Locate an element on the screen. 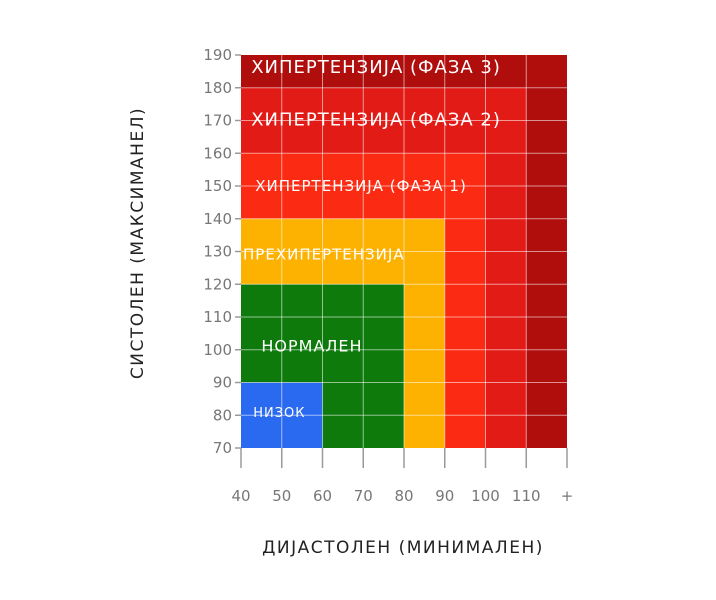 The image size is (716, 600). y-tick-label: 70 is located at coordinates (222, 448).